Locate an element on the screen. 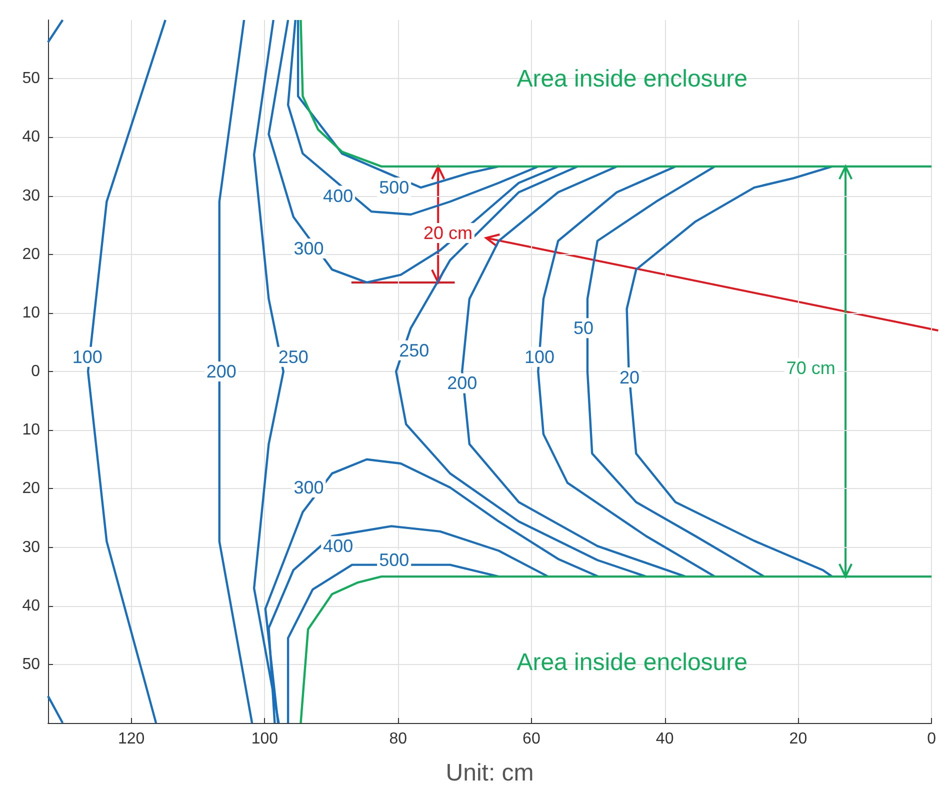 The height and width of the screenshot is (798, 947). y-tick-label: 0 is located at coordinates (35, 371).